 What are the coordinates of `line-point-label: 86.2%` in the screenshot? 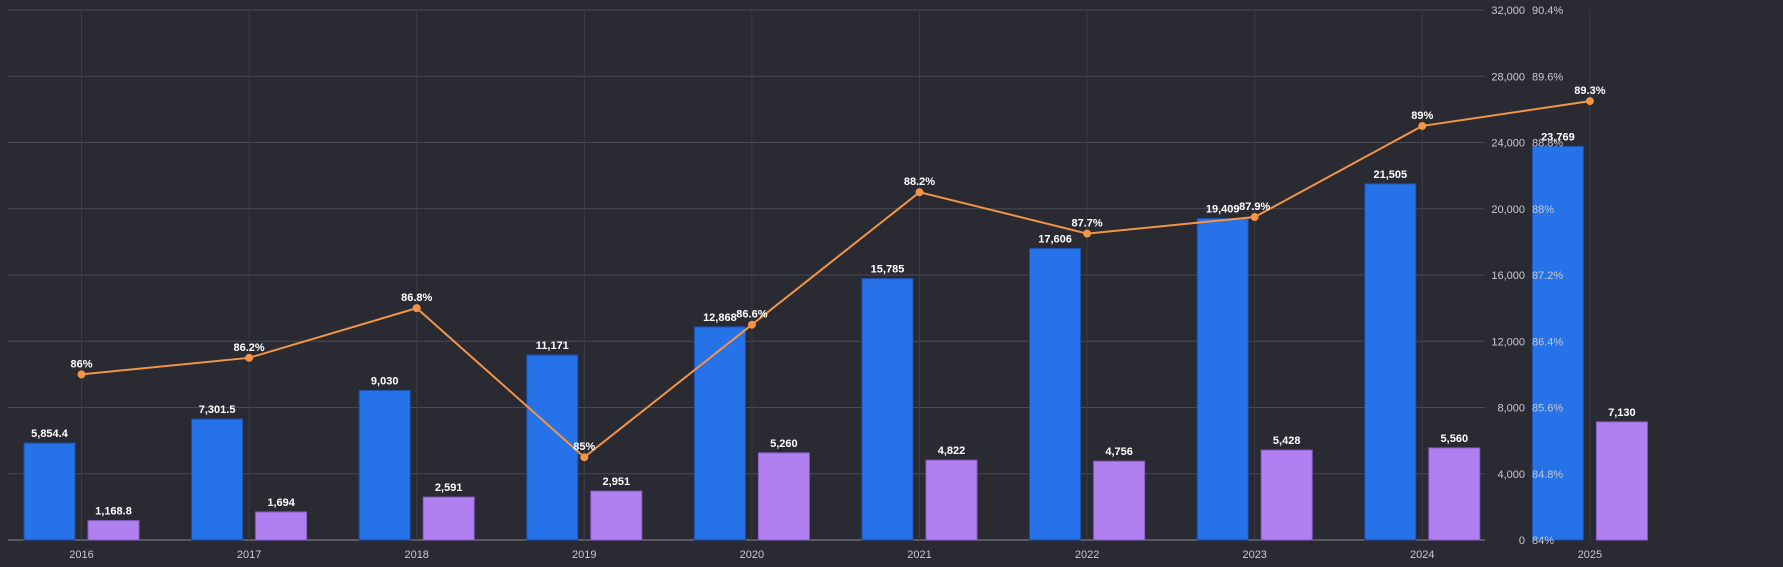 It's located at (248, 348).